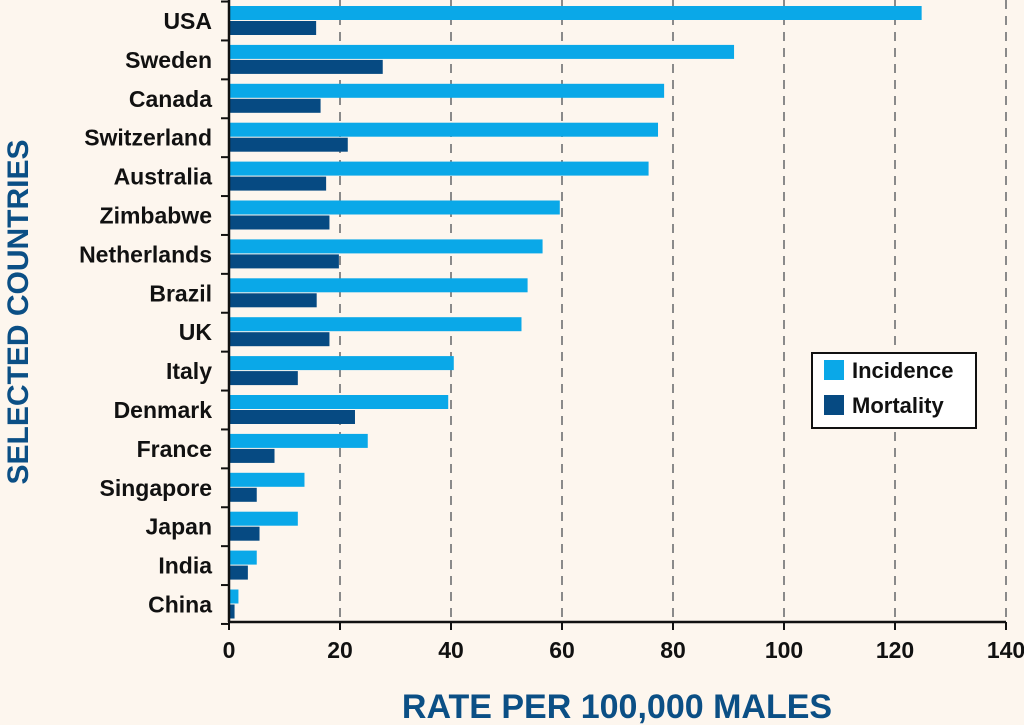  I want to click on x-tick-label: 140, so click(1005, 650).